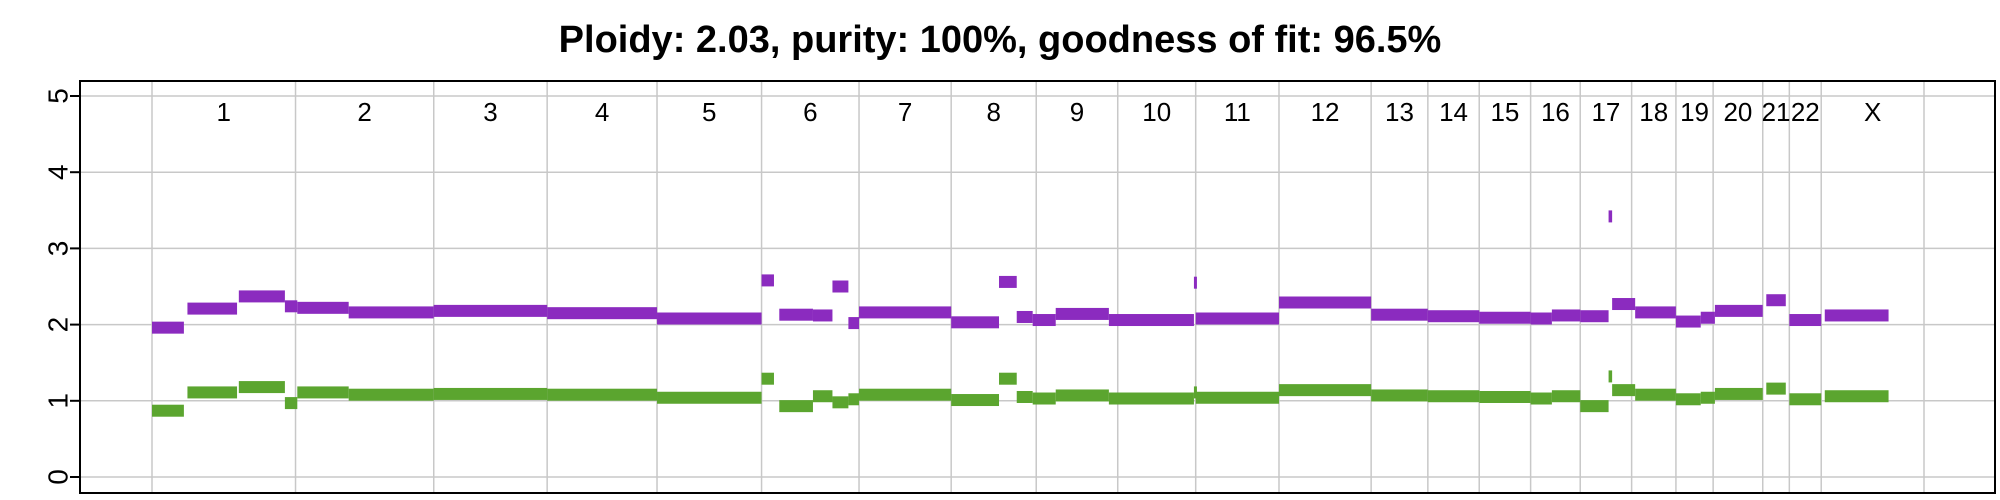  Describe the element at coordinates (1453, 112) in the screenshot. I see `chromosome-label-14: 14` at that location.